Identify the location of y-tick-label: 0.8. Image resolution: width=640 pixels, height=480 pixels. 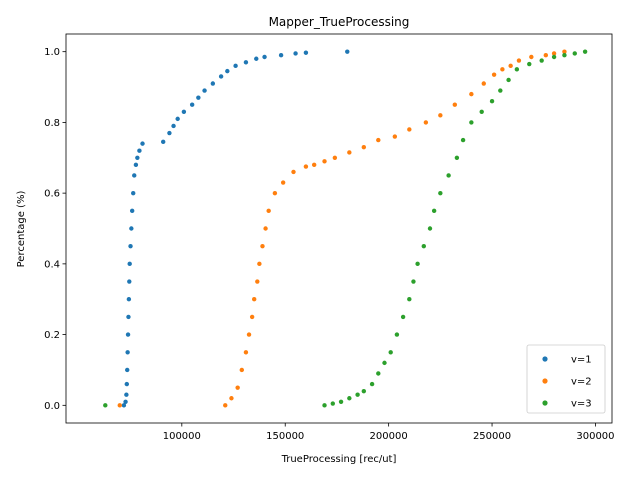
(52, 123).